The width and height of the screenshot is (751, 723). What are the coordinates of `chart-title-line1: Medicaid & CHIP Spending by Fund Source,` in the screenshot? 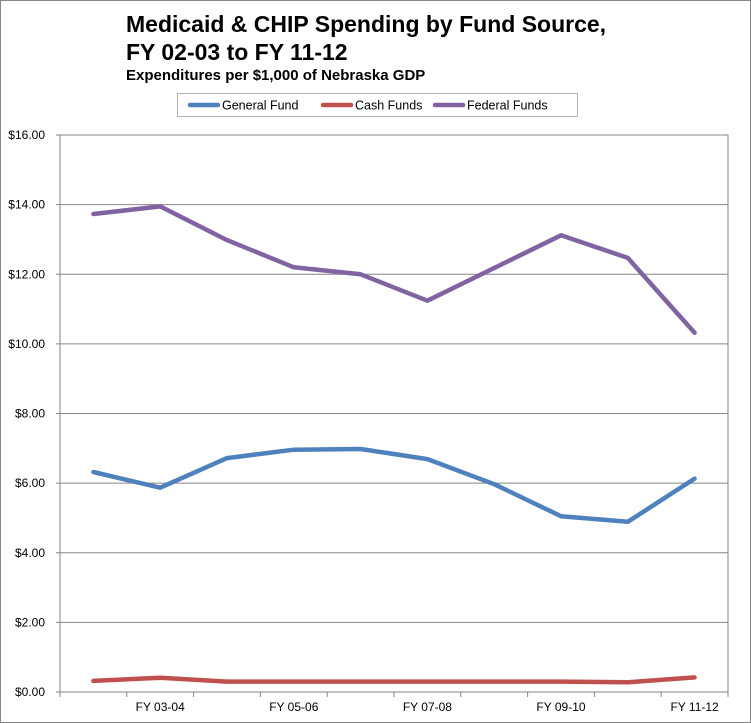 It's located at (366, 24).